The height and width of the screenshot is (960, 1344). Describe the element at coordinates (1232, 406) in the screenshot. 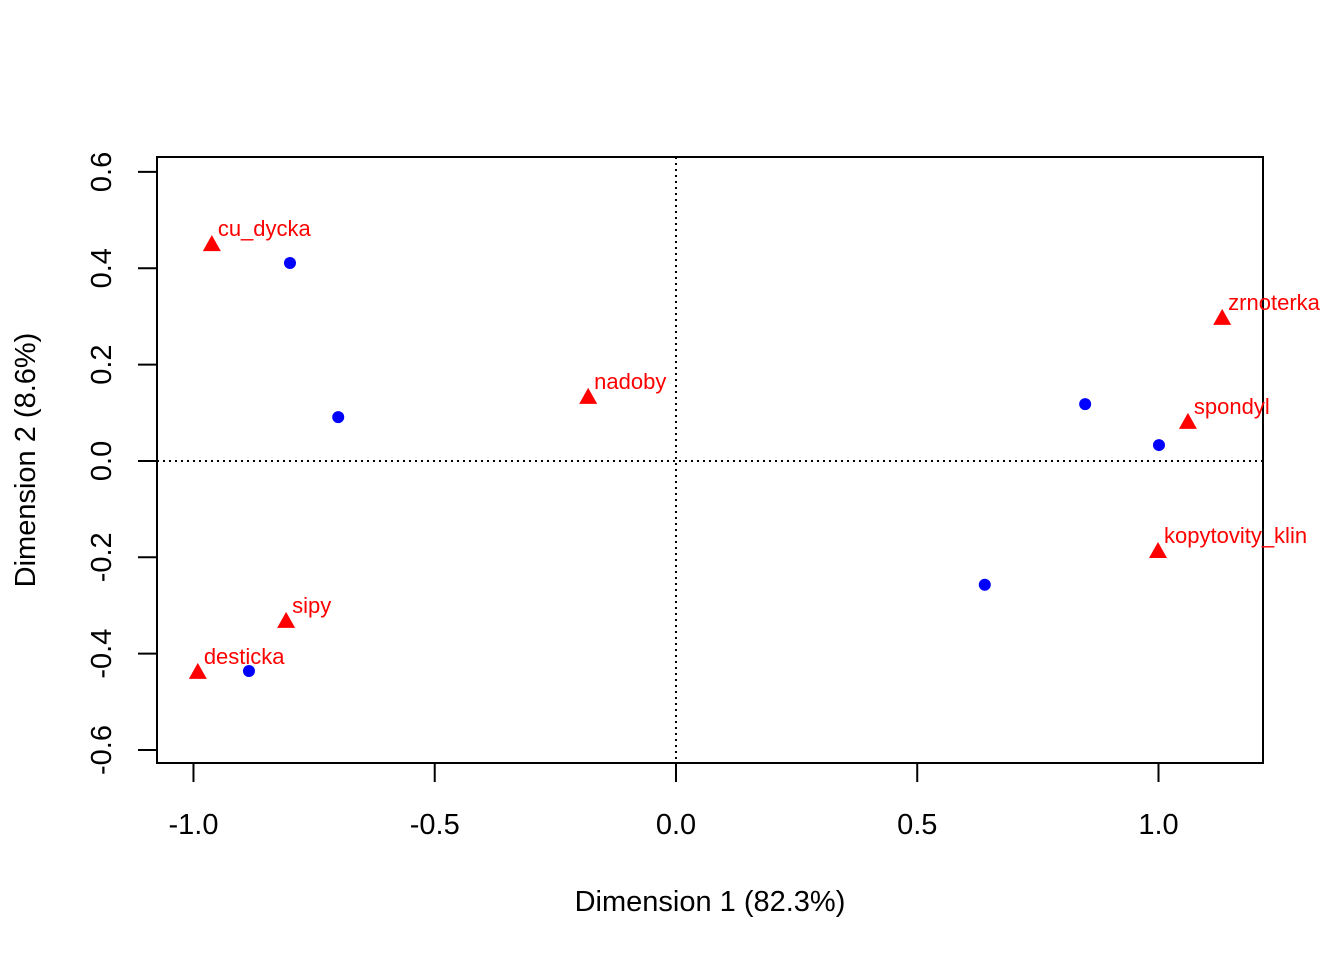

I see `point-label: spondyl` at that location.